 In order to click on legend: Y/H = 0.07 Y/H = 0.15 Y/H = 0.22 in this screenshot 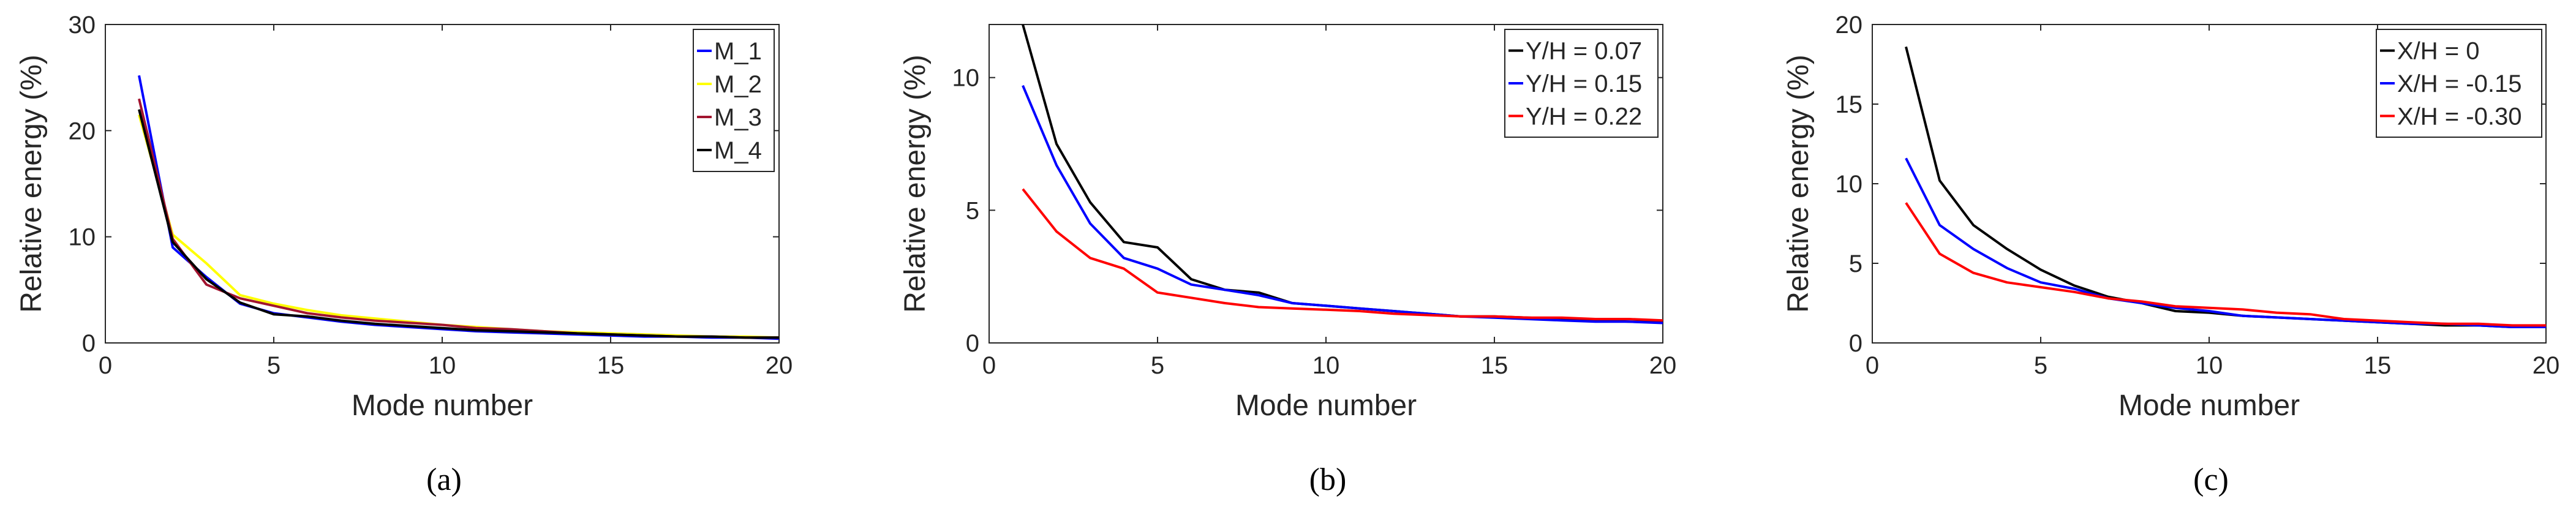, I will do `click(1582, 83)`.